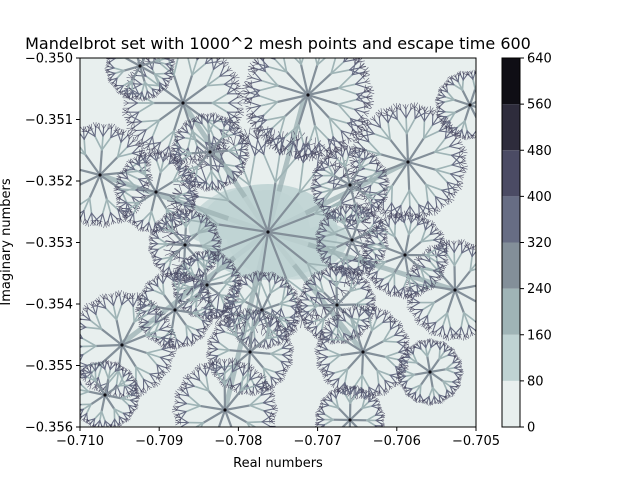  What do you see at coordinates (526, 244) in the screenshot?
I see `colorbar: 0 80 160 240 320 400 480 560 640` at bounding box center [526, 244].